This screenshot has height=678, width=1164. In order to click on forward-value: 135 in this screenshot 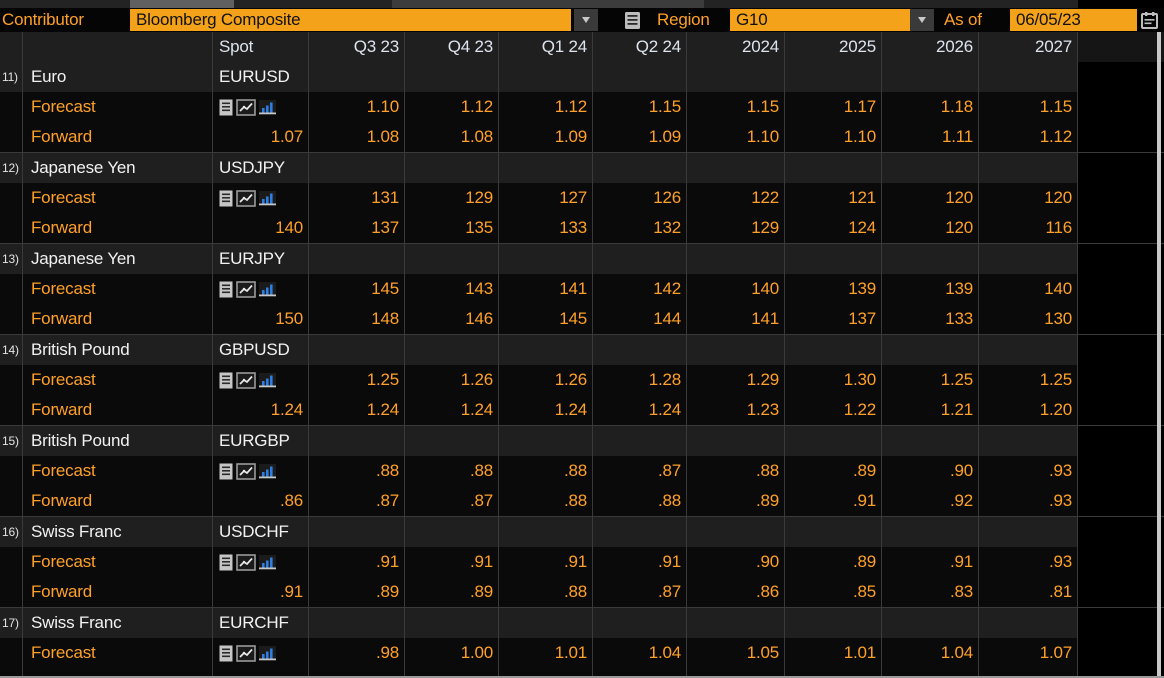, I will do `click(451, 228)`.